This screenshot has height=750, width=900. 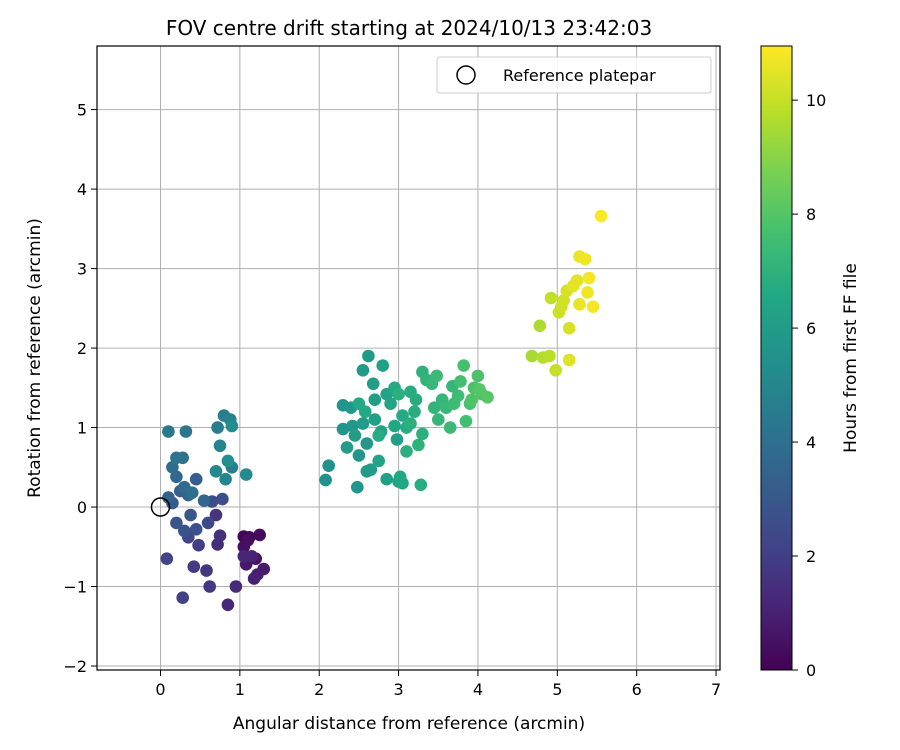 What do you see at coordinates (75, 666) in the screenshot?
I see `y-tick-label: −2` at bounding box center [75, 666].